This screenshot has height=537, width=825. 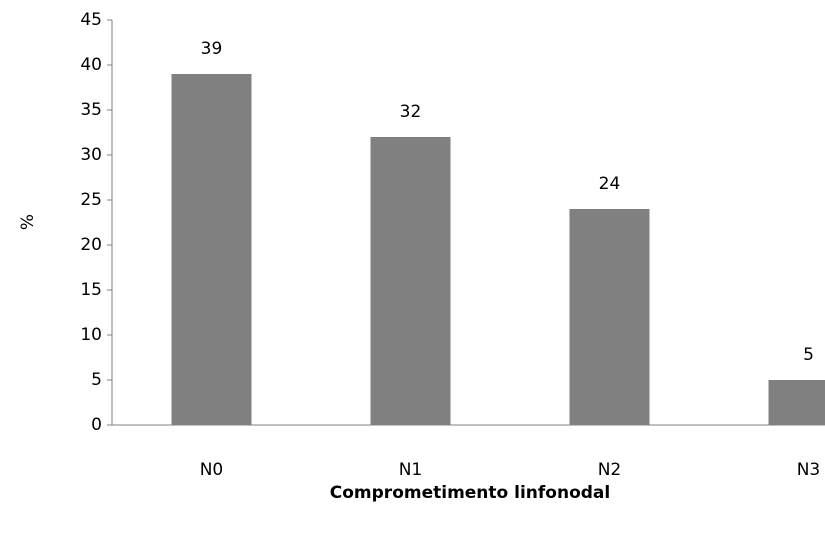 I want to click on y-tick-label: 45, so click(x=91, y=20).